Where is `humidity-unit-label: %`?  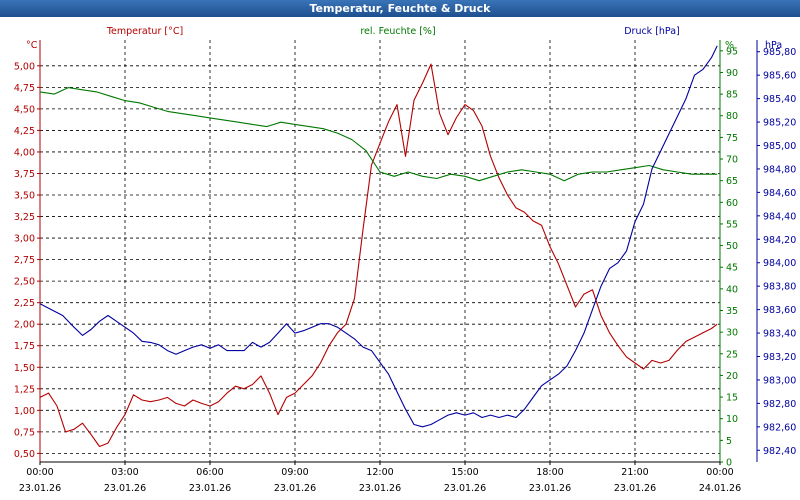 humidity-unit-label: % is located at coordinates (729, 45).